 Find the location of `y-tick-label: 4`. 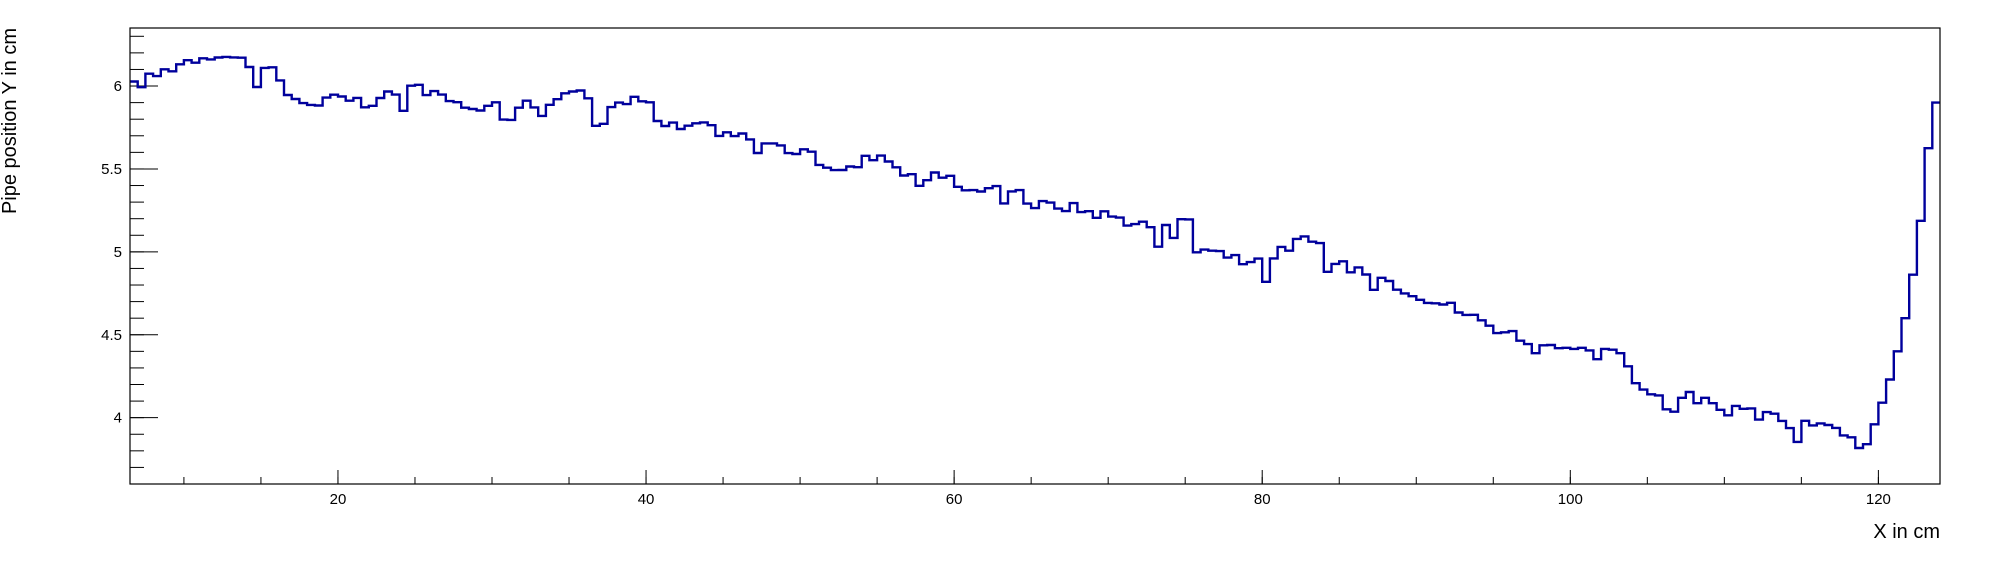

y-tick-label: 4 is located at coordinates (118, 418).